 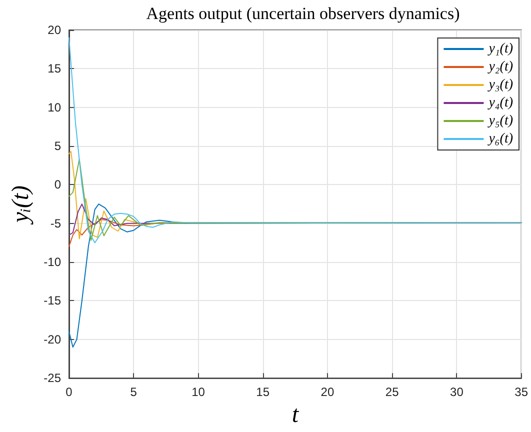 I want to click on legend-label: y₃(t), so click(x=500, y=85).